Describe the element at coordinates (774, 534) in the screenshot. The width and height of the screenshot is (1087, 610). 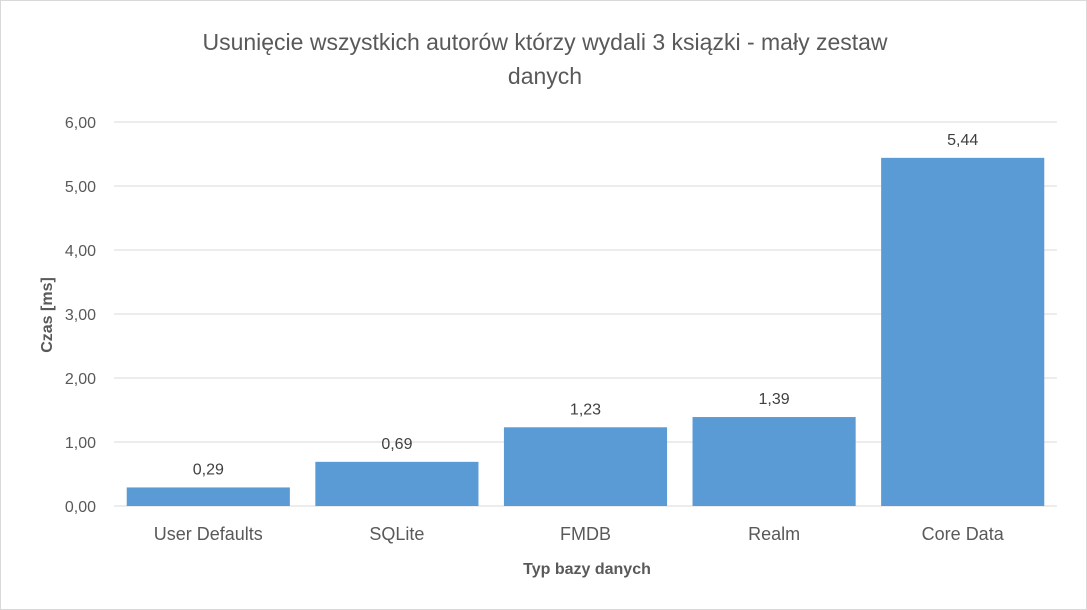
I see `x-category-label: Realm` at that location.